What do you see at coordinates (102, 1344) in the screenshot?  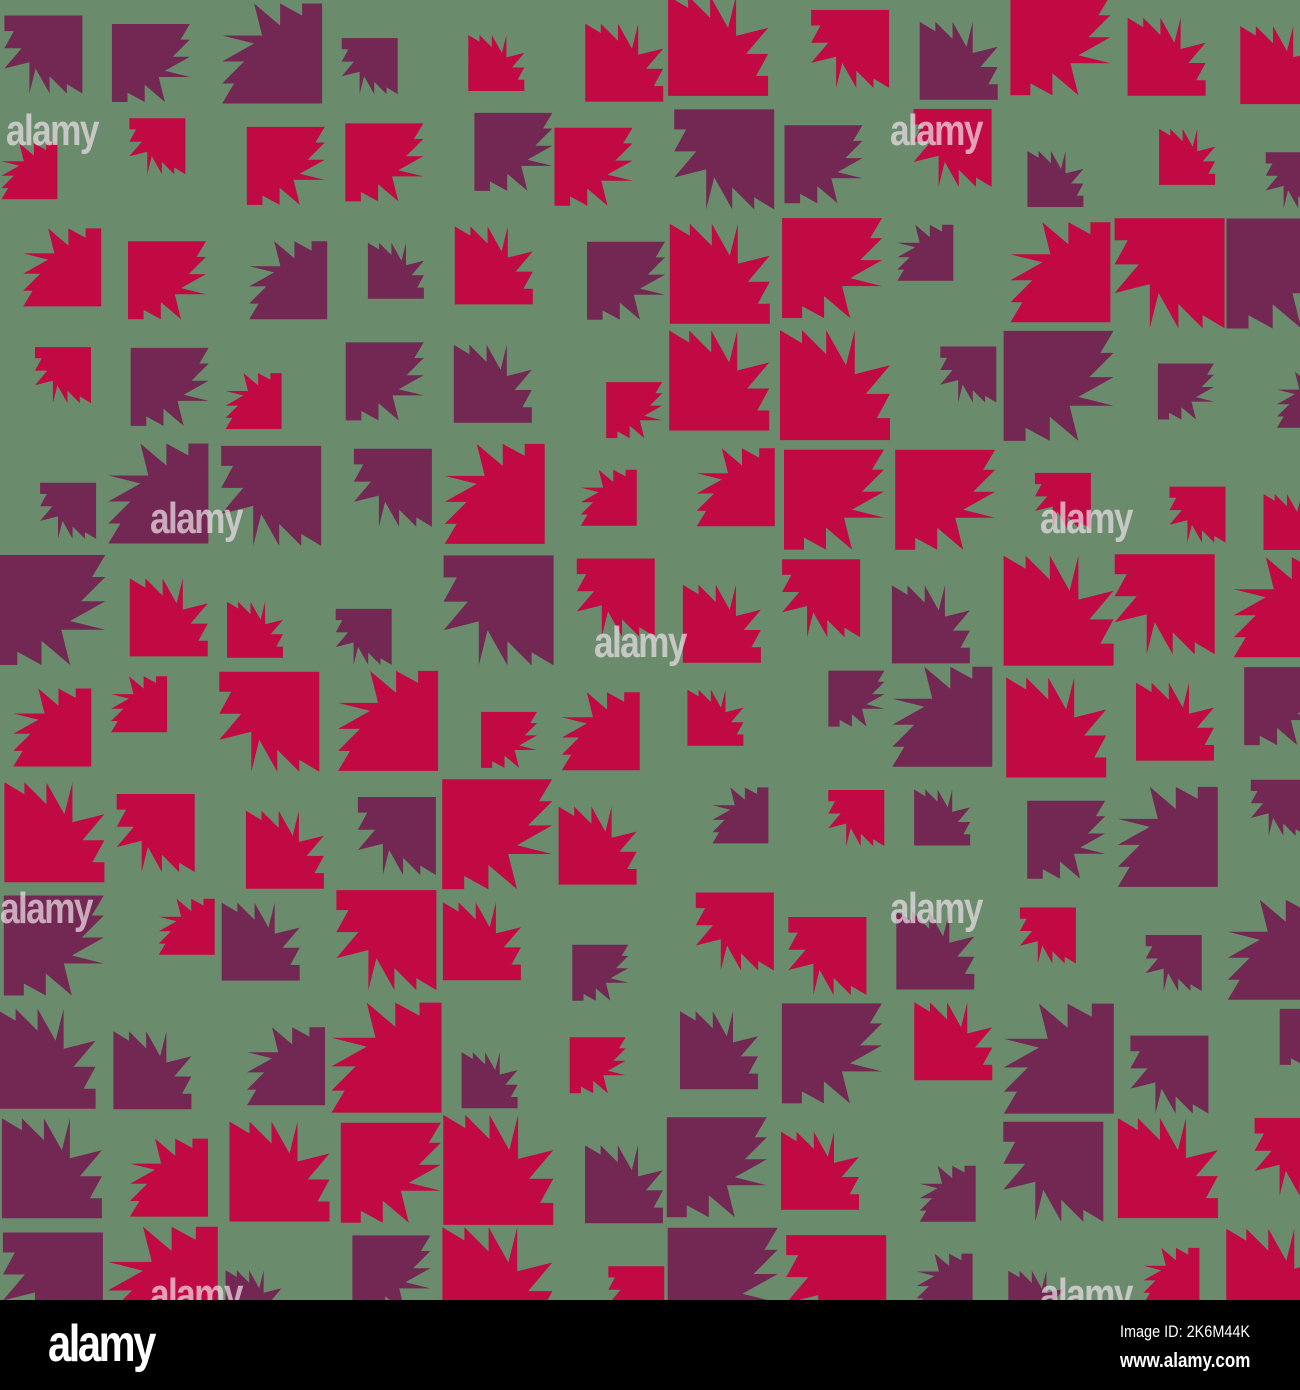 I see `alamy-logo: alamy` at bounding box center [102, 1344].